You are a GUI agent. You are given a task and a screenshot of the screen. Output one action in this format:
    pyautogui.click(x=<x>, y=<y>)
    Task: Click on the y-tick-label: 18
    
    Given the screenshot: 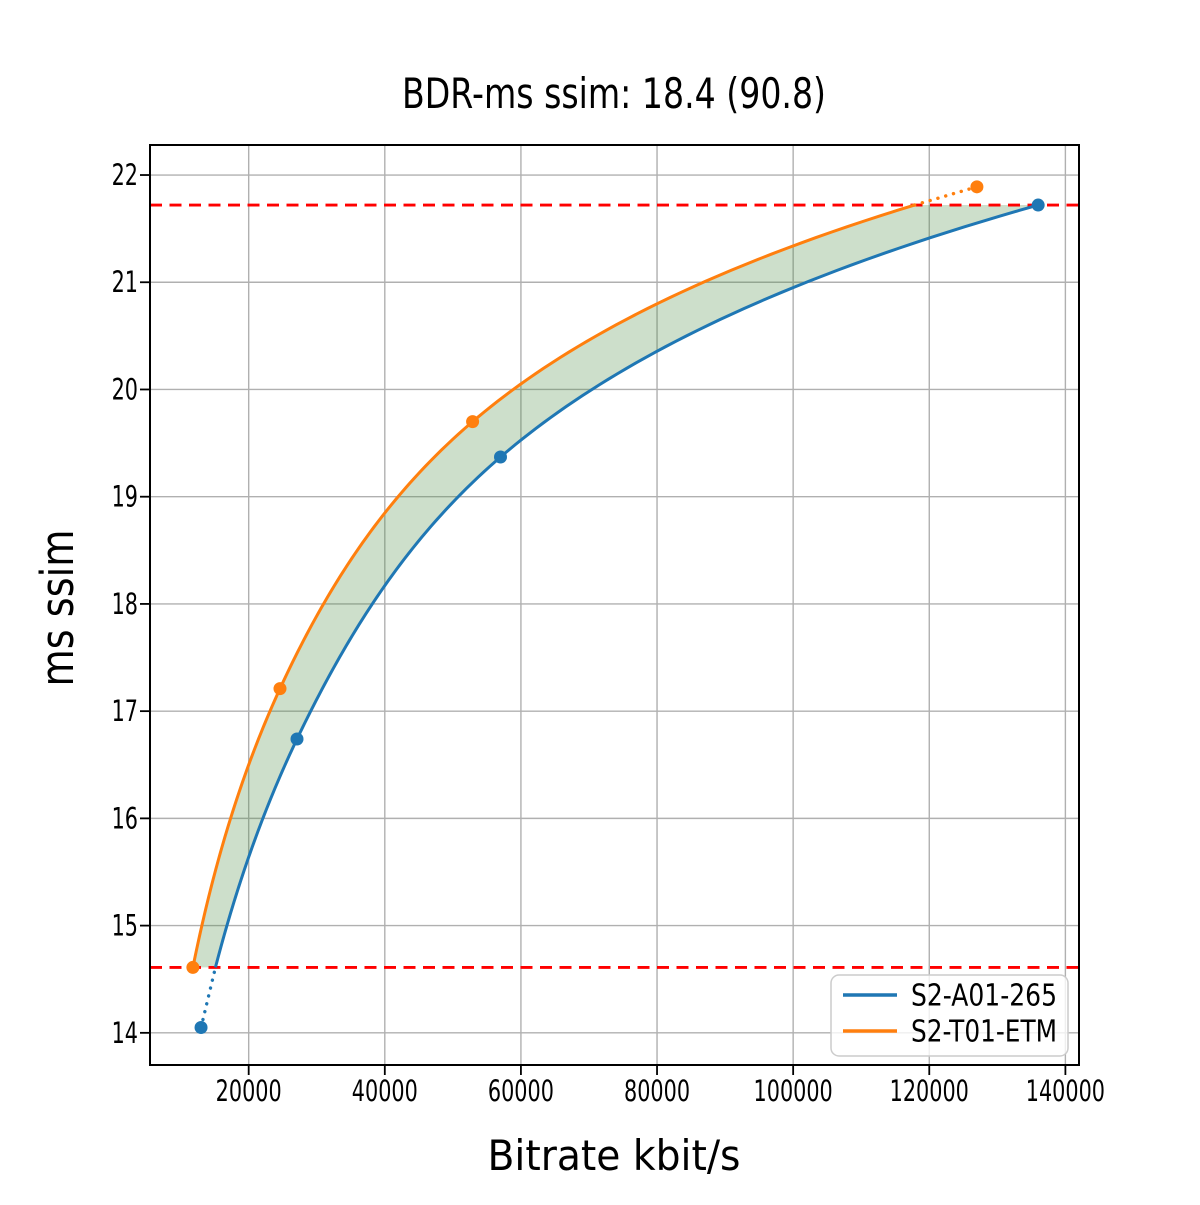 What is the action you would take?
    pyautogui.click(x=125, y=604)
    